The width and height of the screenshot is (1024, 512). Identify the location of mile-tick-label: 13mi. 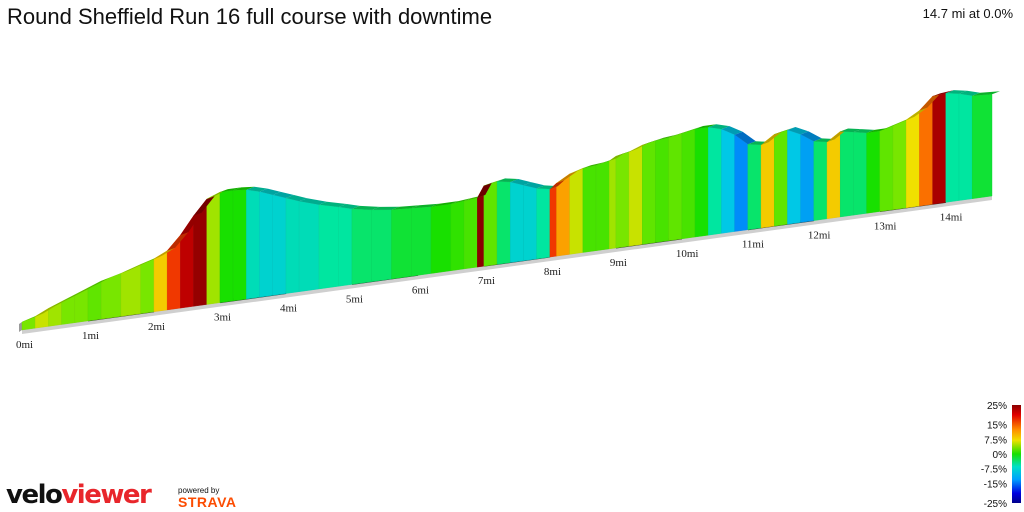
(885, 226).